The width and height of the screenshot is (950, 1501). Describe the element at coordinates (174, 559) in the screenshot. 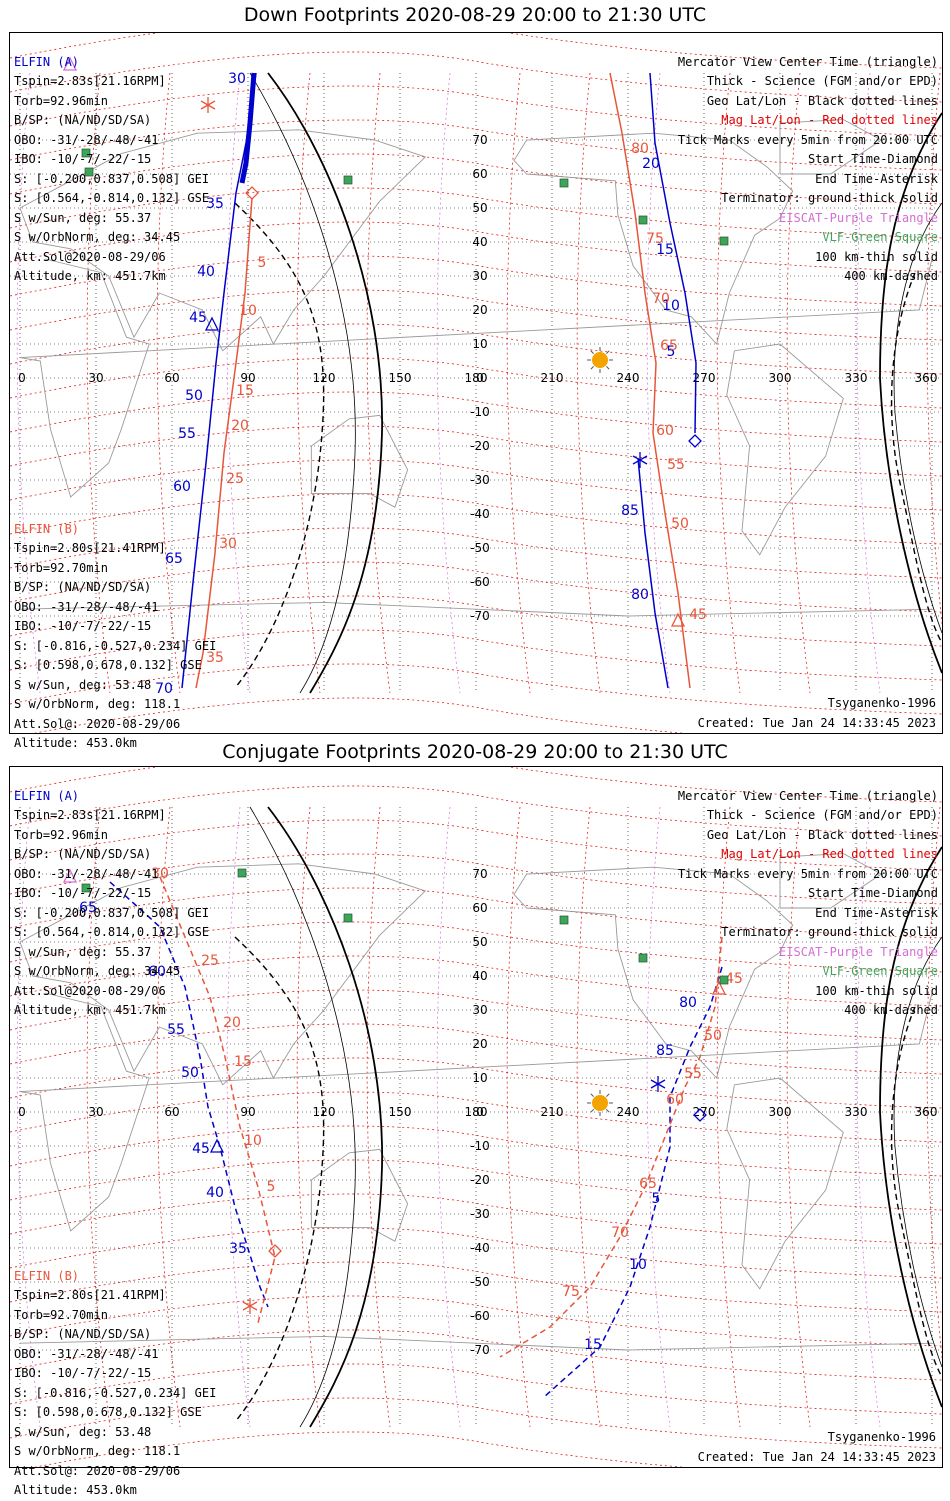

I see `elfin-a-tick-label: 65` at that location.